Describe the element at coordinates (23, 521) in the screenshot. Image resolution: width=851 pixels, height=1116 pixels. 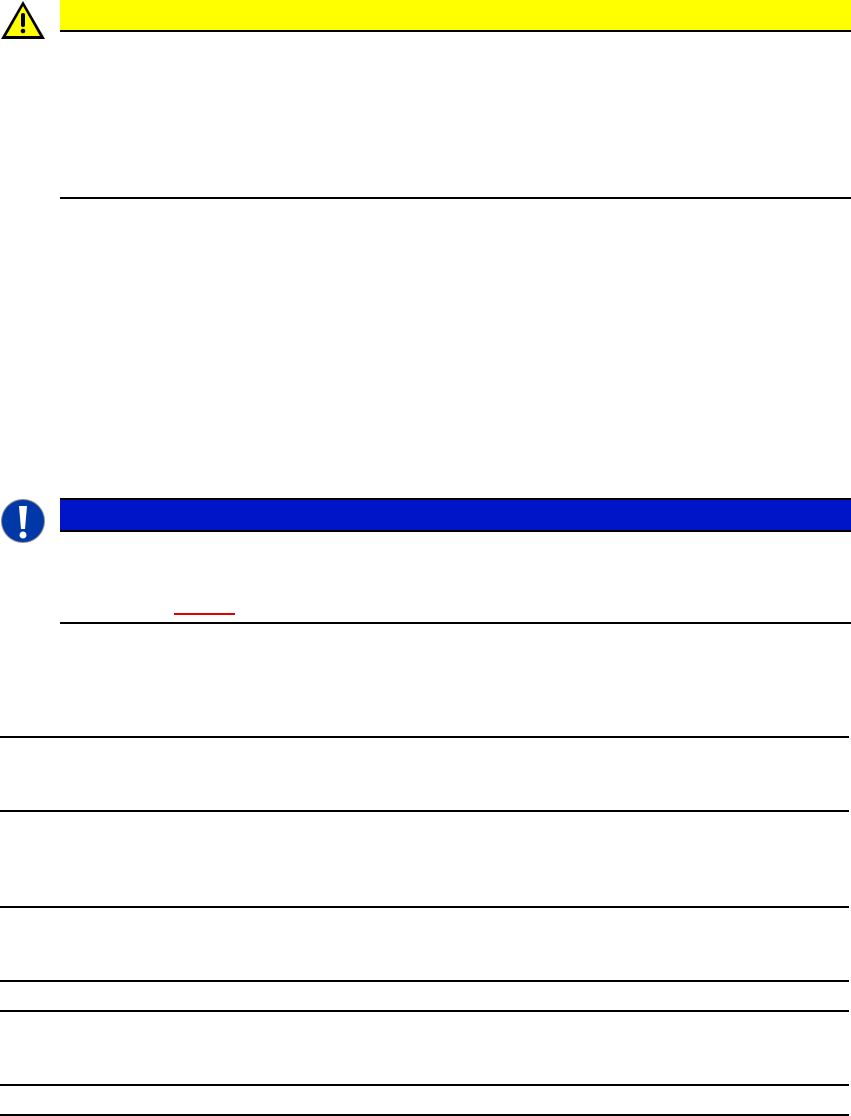
I see `exclamation-circle-icon` at that location.